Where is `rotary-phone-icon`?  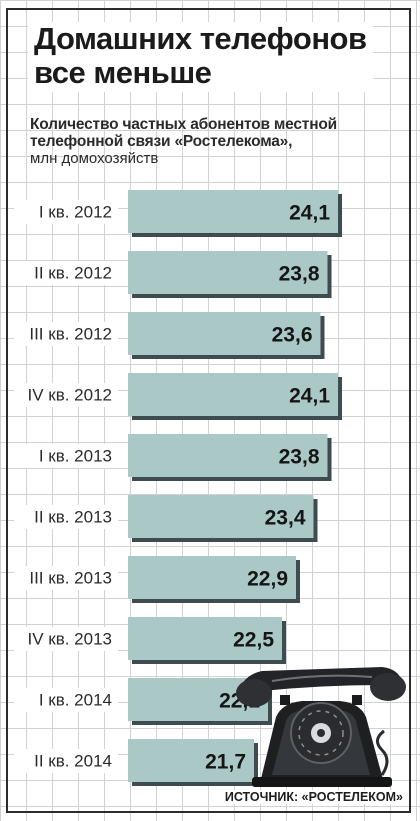 rotary-phone-icon is located at coordinates (321, 727).